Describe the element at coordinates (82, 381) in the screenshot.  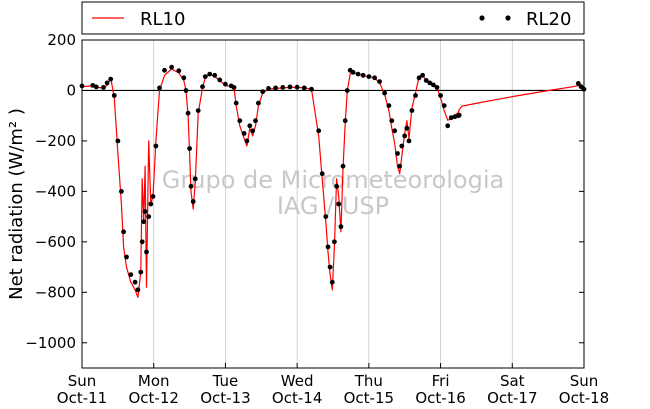
I see `x-tick-label-day-0: Sun` at that location.